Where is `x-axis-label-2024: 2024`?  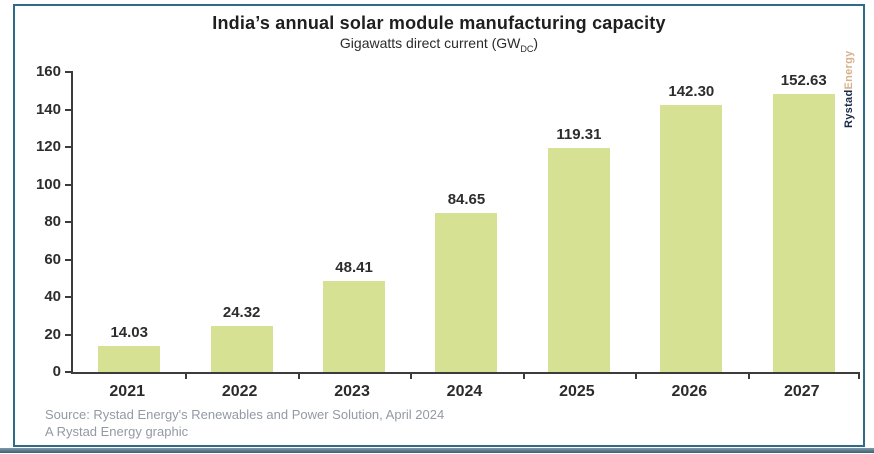
x-axis-label-2024: 2024 is located at coordinates (464, 391).